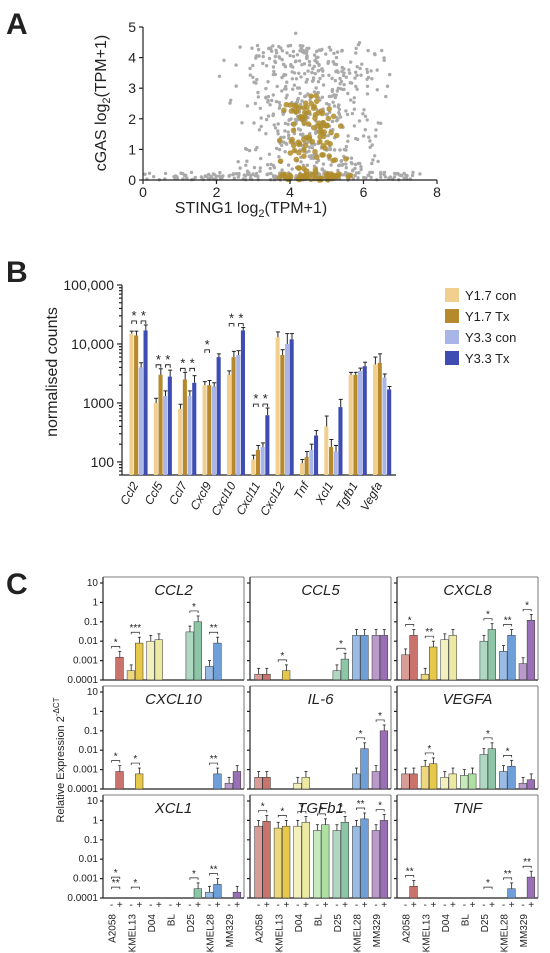 This screenshot has width=550, height=953. I want to click on panel-c-cell-line-label: MM329, so click(524, 931).